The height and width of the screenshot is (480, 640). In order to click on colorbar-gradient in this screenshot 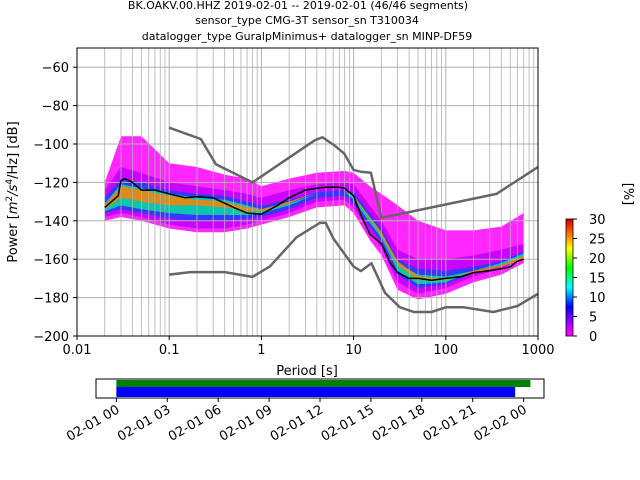, I will do `click(569, 277)`.